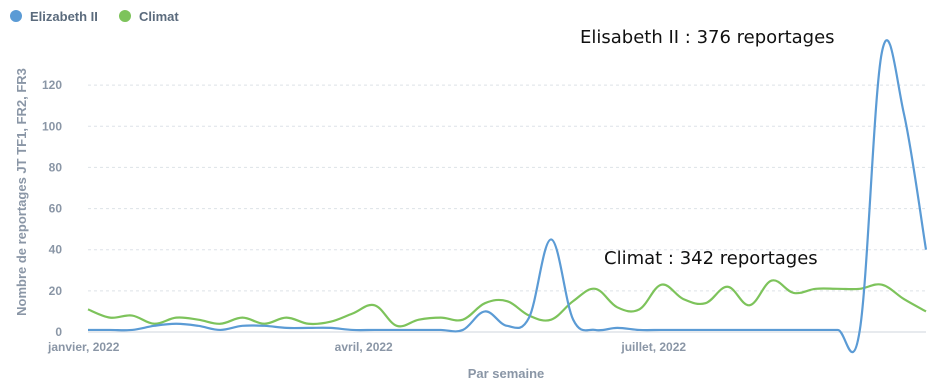 This screenshot has width=933, height=383. Describe the element at coordinates (83, 347) in the screenshot. I see `x-tick-label: janvier, 2022` at that location.